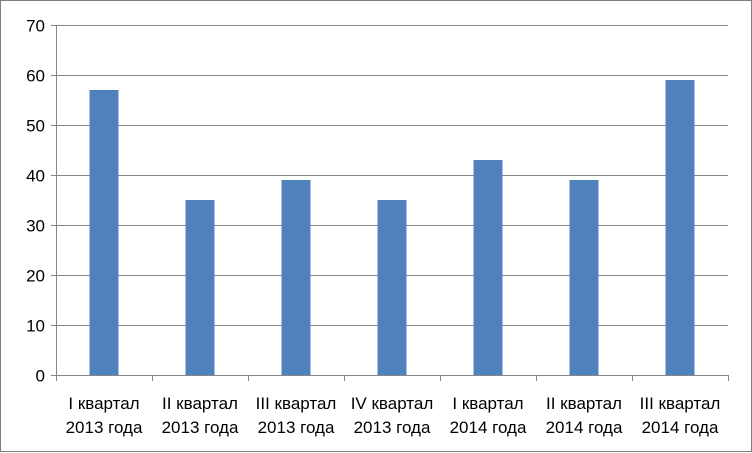 Image resolution: width=752 pixels, height=453 pixels. What do you see at coordinates (35, 126) in the screenshot?
I see `y-tick-label: 50` at bounding box center [35, 126].